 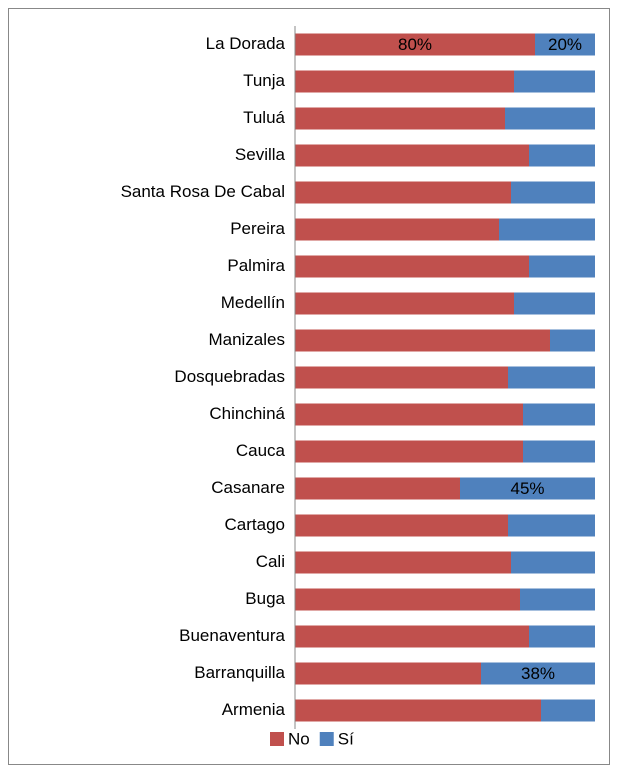 I want to click on y-tick-label: Santa Rosa De Cabal, so click(x=203, y=191).